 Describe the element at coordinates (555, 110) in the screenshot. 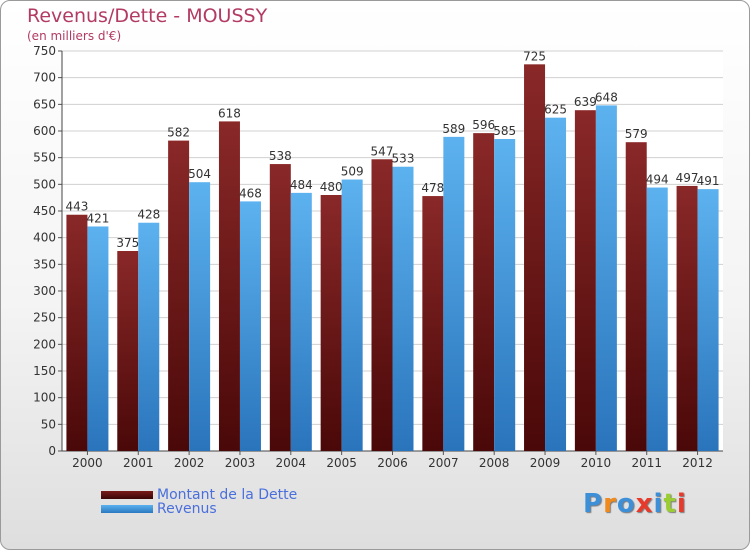

I see `data-label-revenue: 625` at that location.